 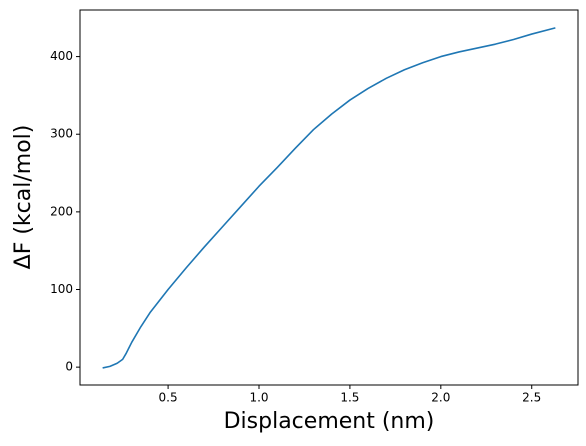 What do you see at coordinates (440, 398) in the screenshot?
I see `x-tick-label: 2.0` at bounding box center [440, 398].